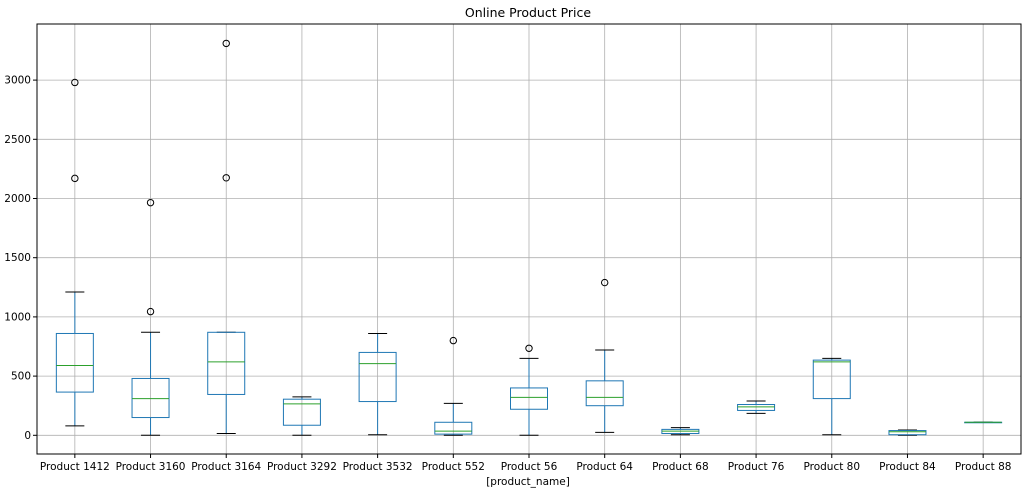 The width and height of the screenshot is (1029, 494). I want to click on y-axis: 0 500 1000 1500 2000 2500 3000, so click(20, 258).